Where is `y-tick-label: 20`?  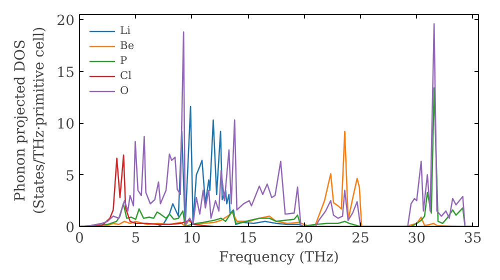 y-tick-label: 20 is located at coordinates (65, 21).